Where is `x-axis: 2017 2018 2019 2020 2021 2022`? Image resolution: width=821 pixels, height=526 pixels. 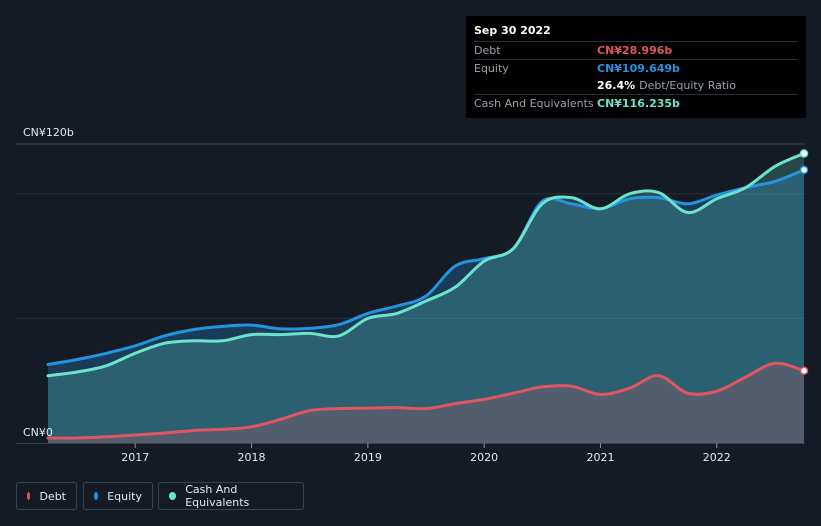
x-axis: 2017 2018 2019 2020 2021 2022 is located at coordinates (426, 453).